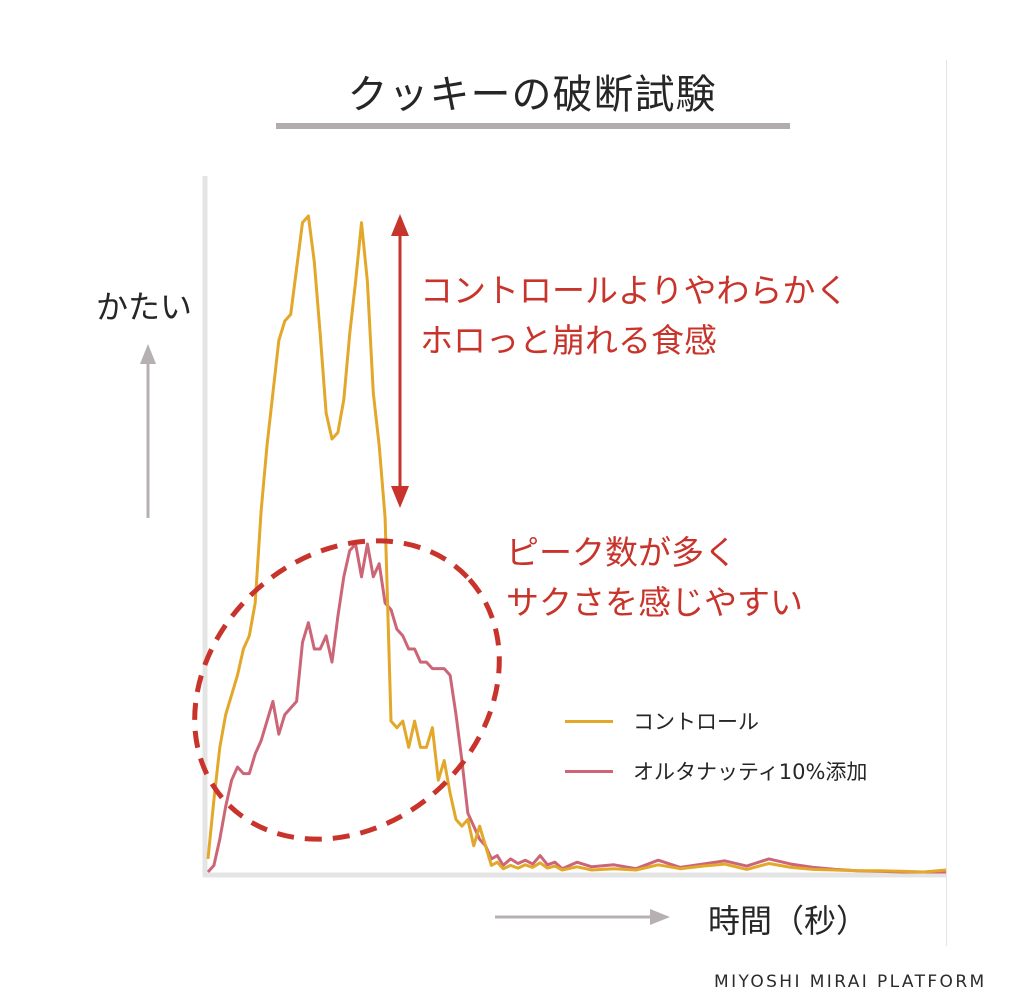 This screenshot has height=1007, width=1024. What do you see at coordinates (696, 722) in the screenshot?
I see `legend-label-control: コントロール` at bounding box center [696, 722].